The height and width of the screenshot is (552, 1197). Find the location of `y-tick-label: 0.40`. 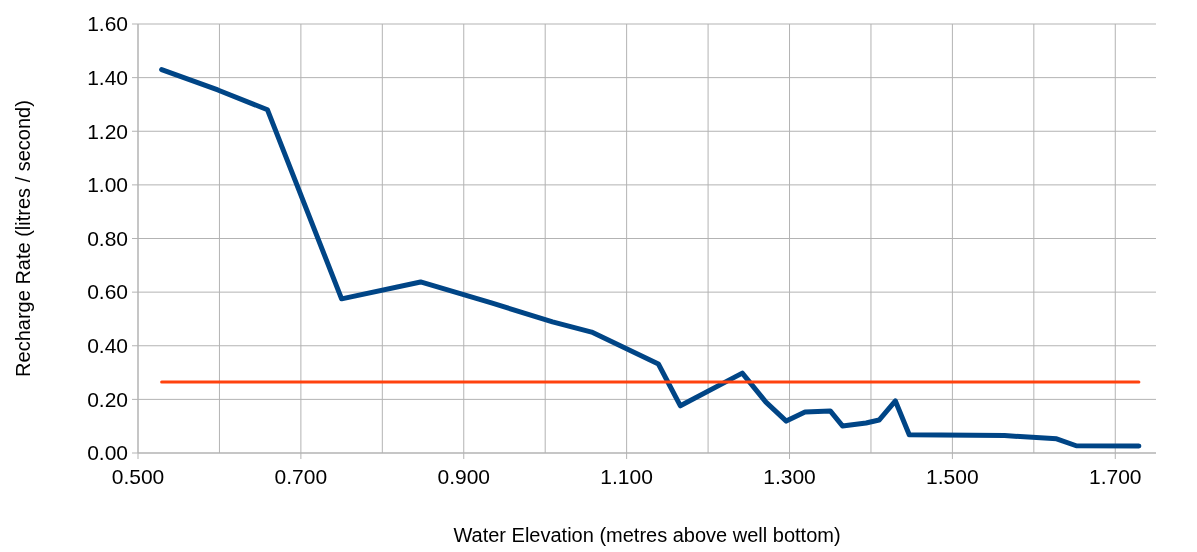

y-tick-label: 0.40 is located at coordinates (107, 346).